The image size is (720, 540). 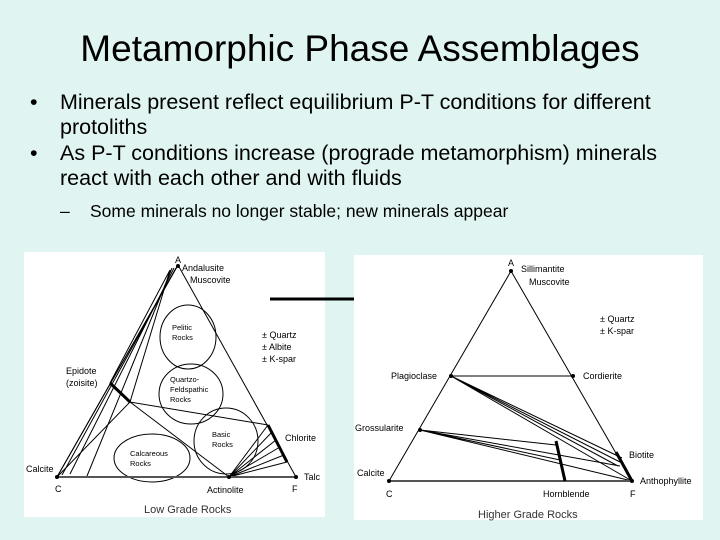 I want to click on plagioclase-label: Plagioclase, so click(x=414, y=376).